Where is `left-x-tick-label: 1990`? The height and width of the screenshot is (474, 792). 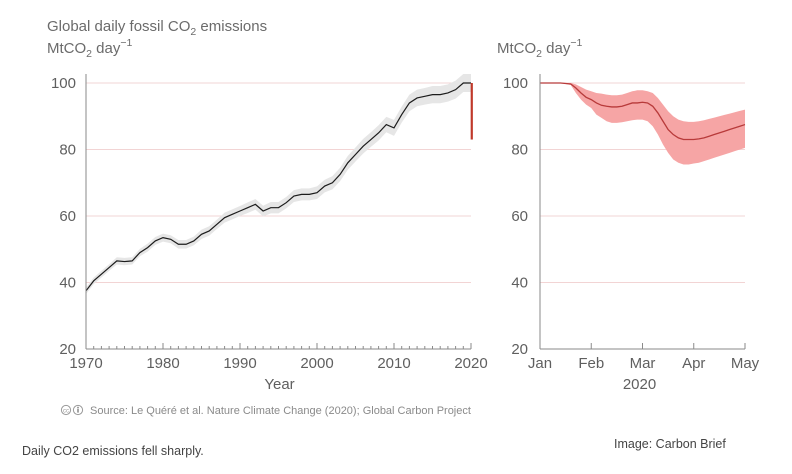
left-x-tick-label: 1990 is located at coordinates (239, 363).